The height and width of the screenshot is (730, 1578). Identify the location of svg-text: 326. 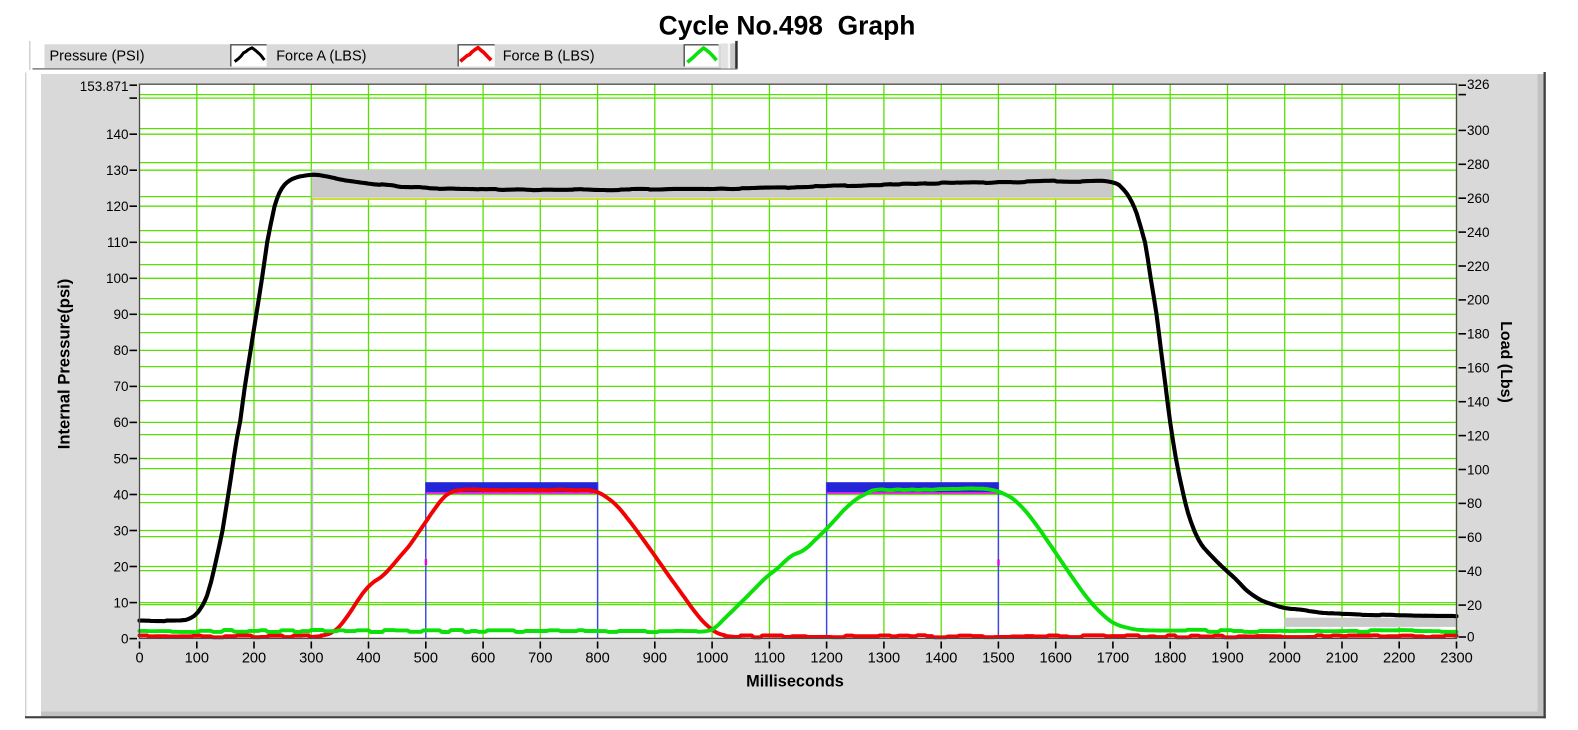
(1478, 84).